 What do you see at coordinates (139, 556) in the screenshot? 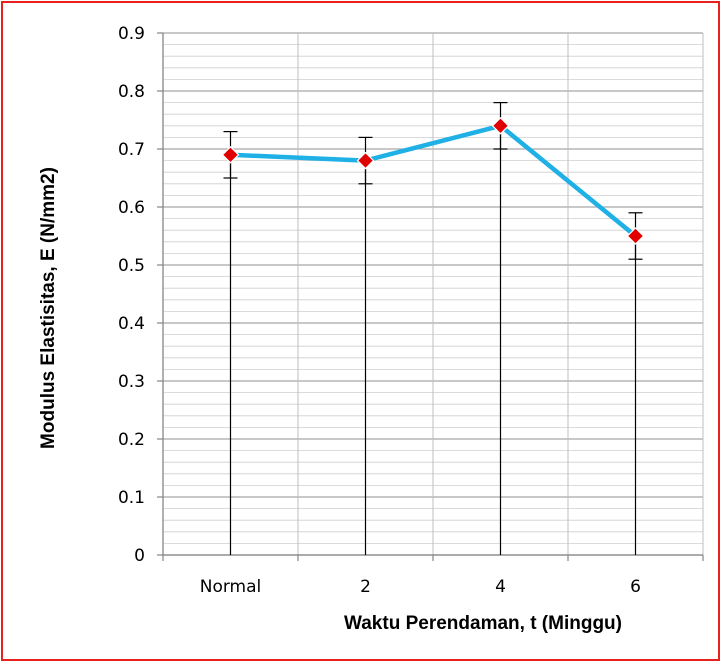
I see `y-tick-label: 0` at bounding box center [139, 556].